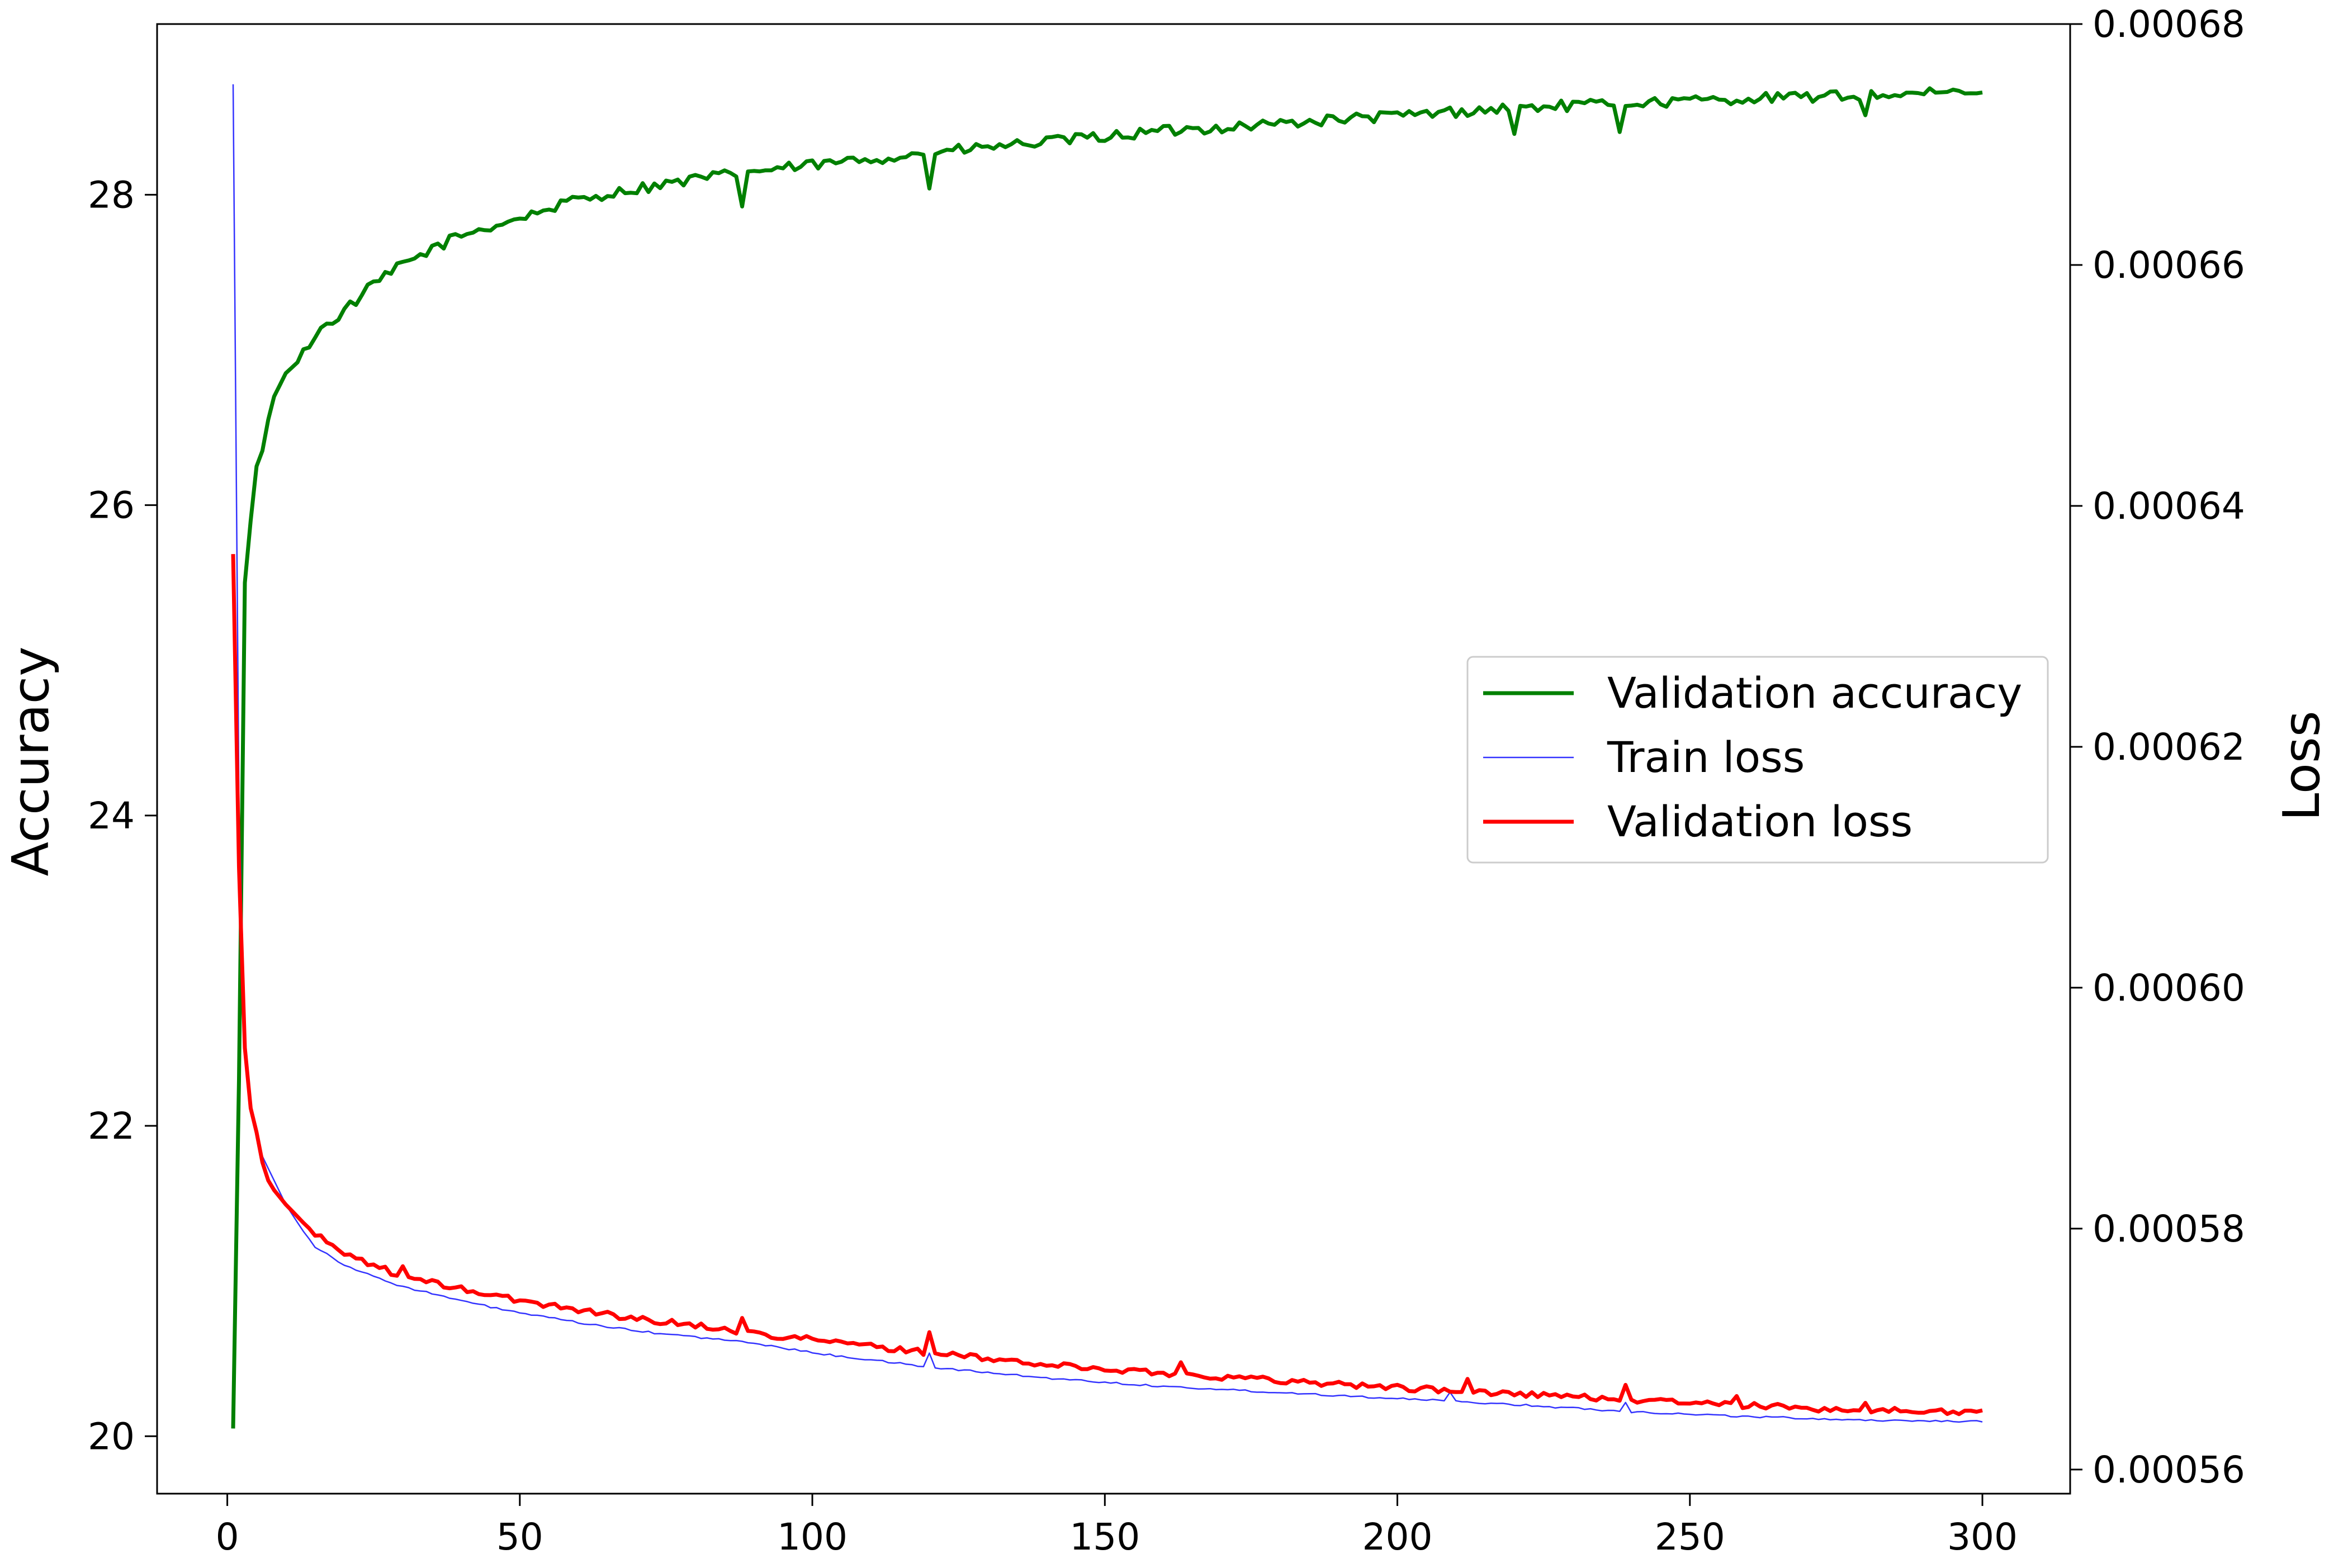  I want to click on x-tick-label: 100, so click(812, 1536).